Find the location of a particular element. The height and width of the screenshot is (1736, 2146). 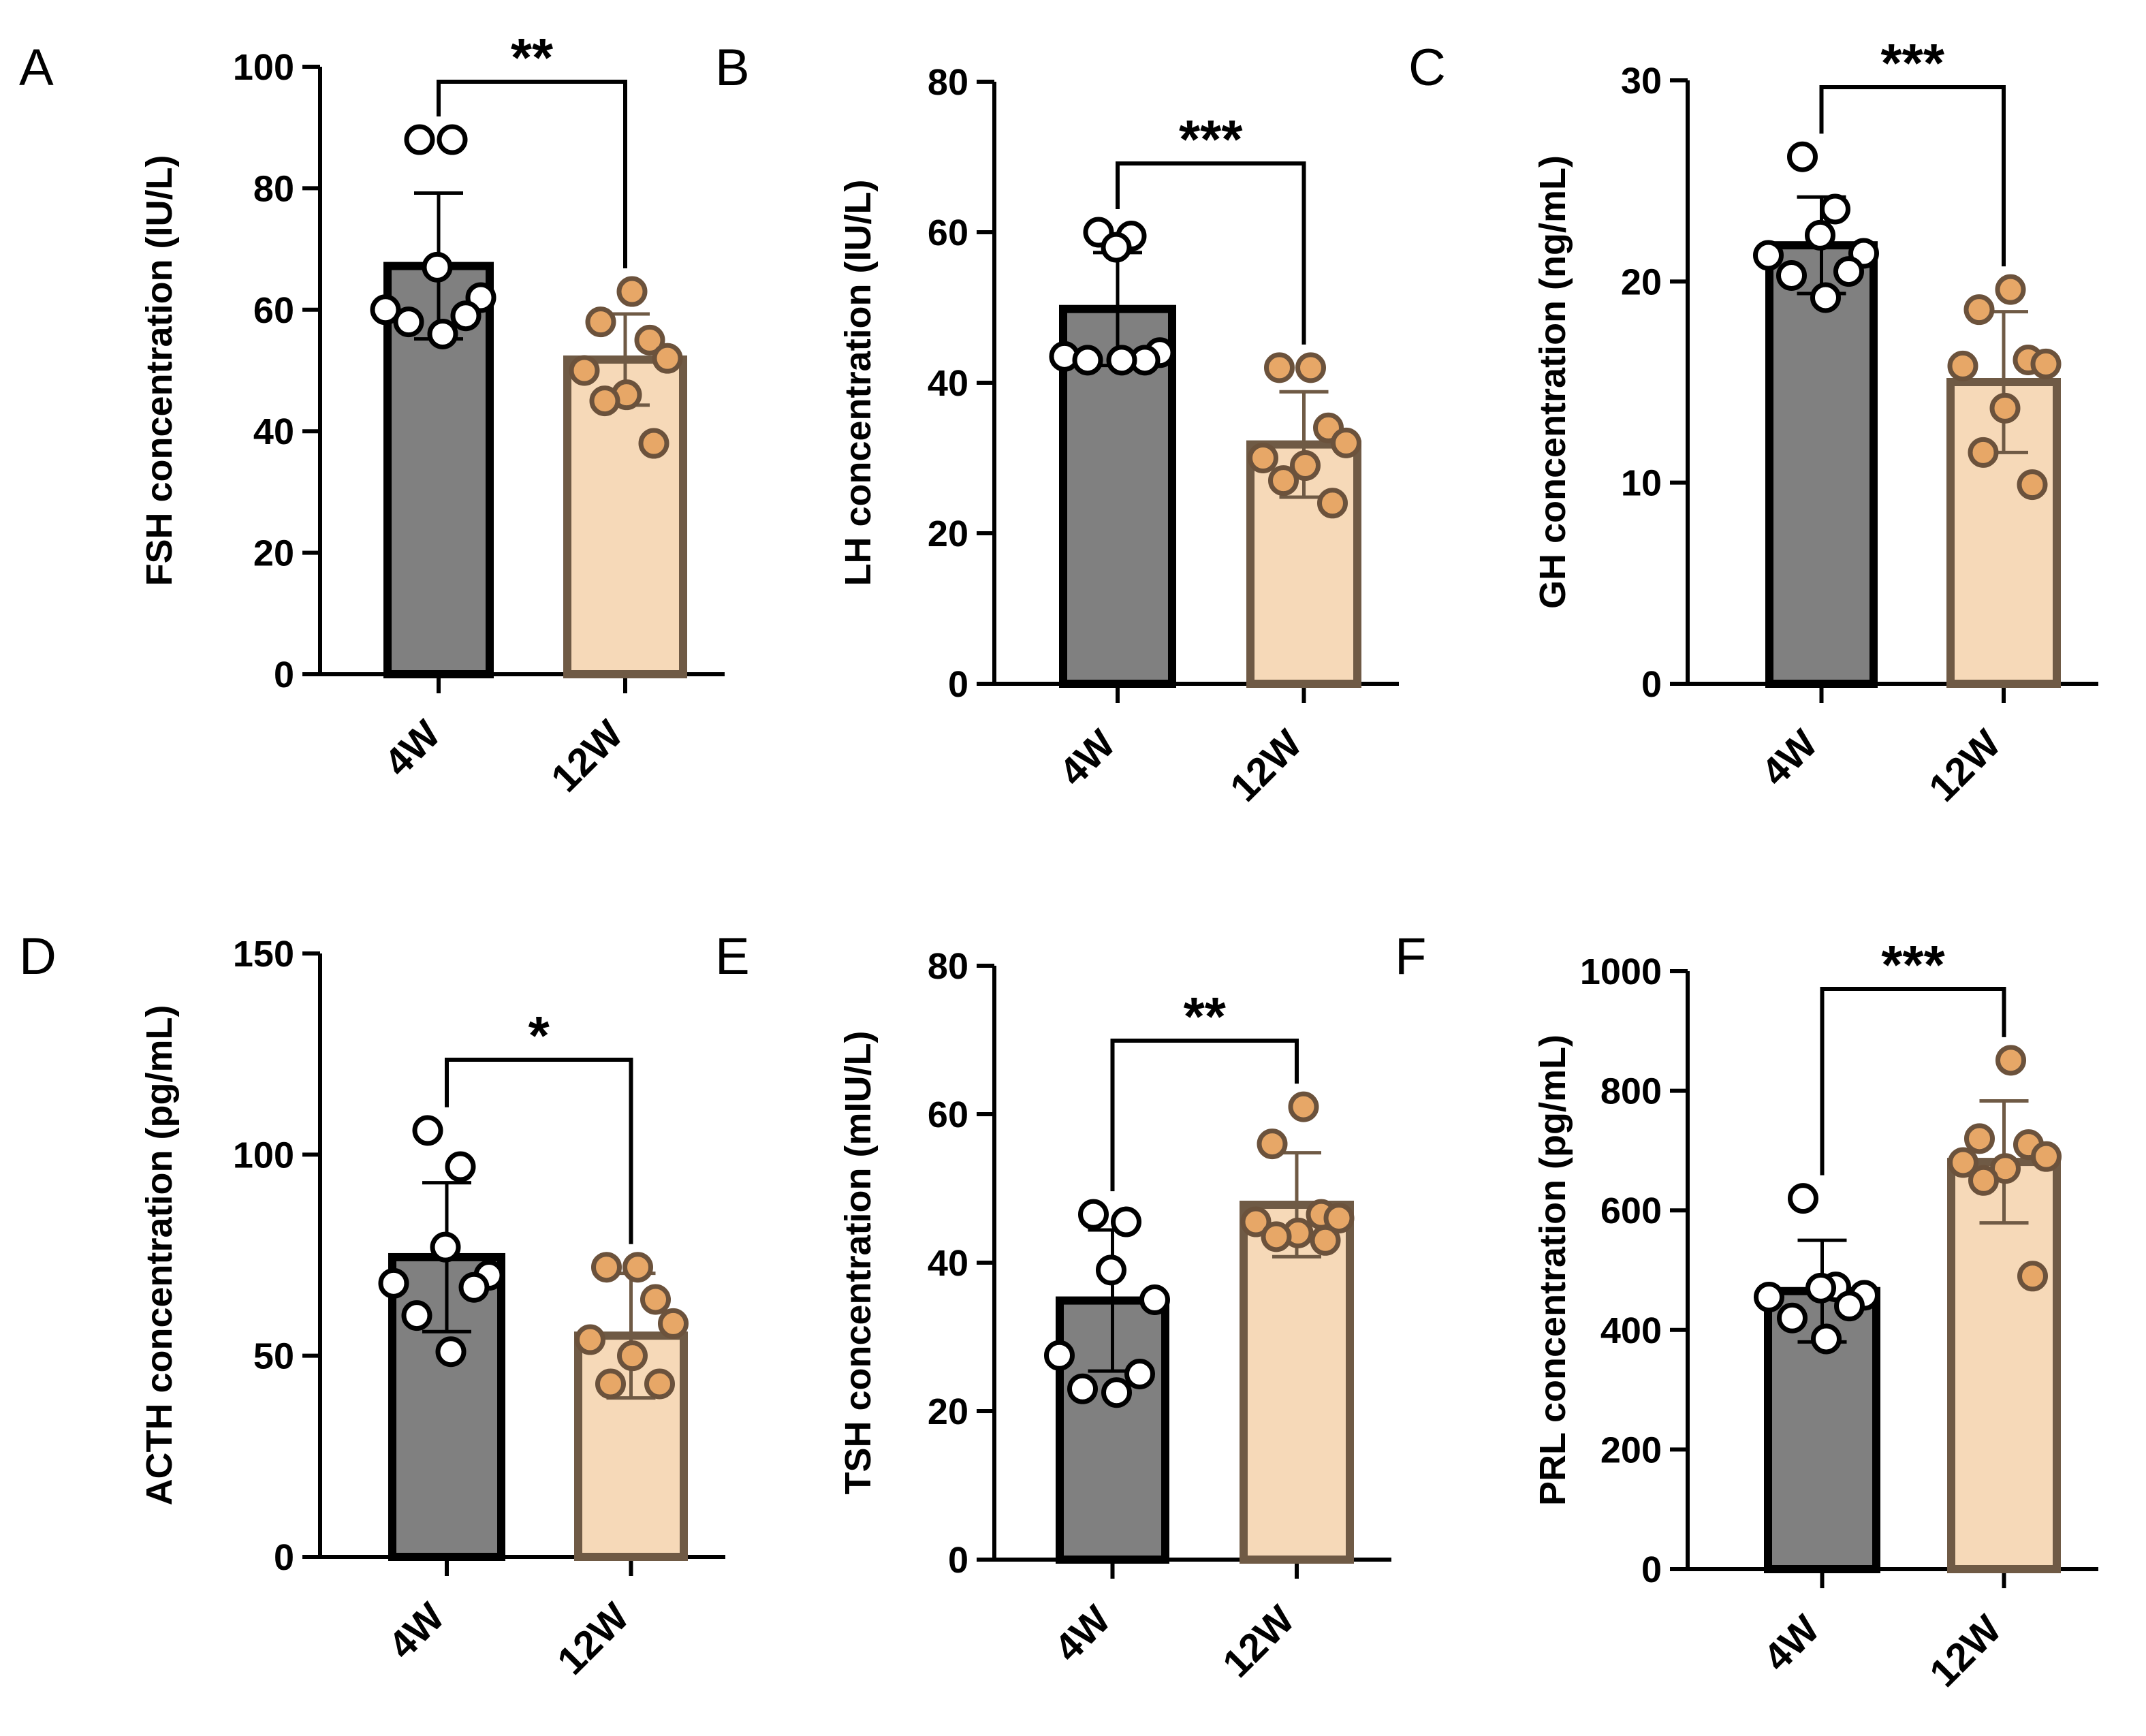

y-tick-label: 800 is located at coordinates (1631, 1092).